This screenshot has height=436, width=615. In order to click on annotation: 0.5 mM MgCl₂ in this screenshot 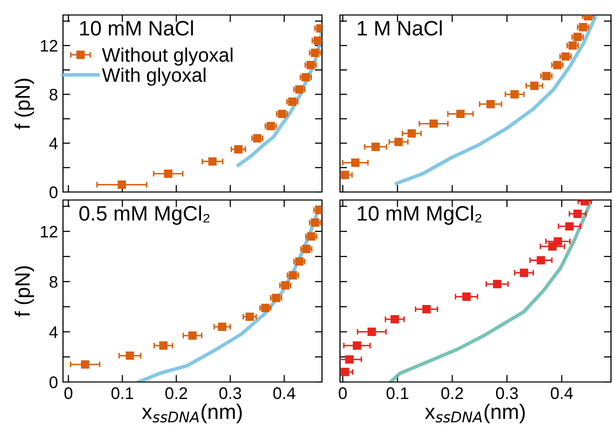, I will do `click(144, 215)`.